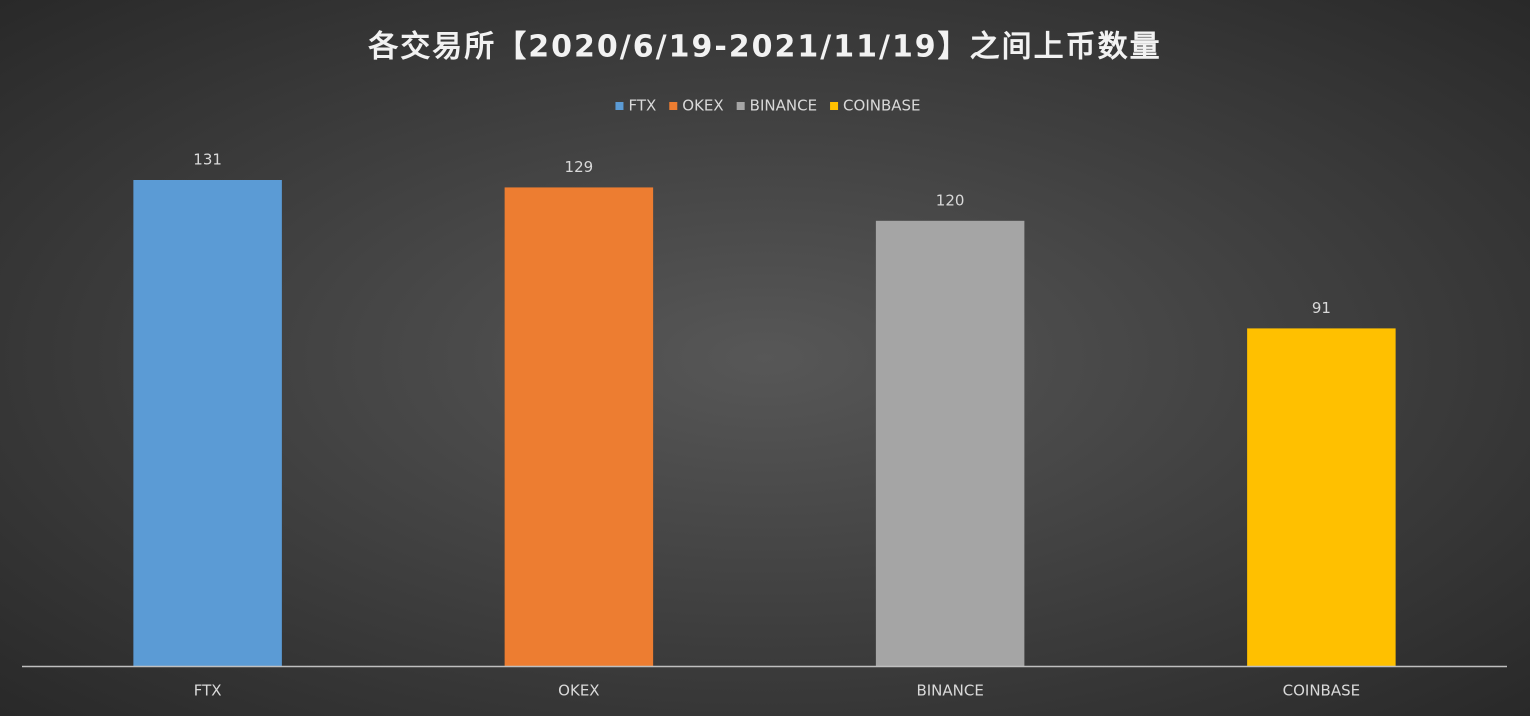 The height and width of the screenshot is (716, 1530). I want to click on legend: FTX OKEX BINANCE COINBASE, so click(768, 106).